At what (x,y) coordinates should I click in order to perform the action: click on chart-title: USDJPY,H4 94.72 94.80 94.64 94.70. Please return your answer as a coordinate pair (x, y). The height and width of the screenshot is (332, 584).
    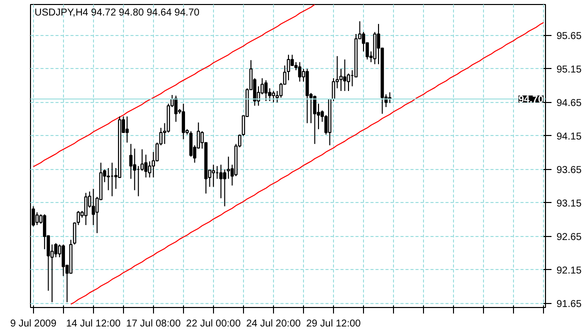
    Looking at the image, I should click on (117, 13).